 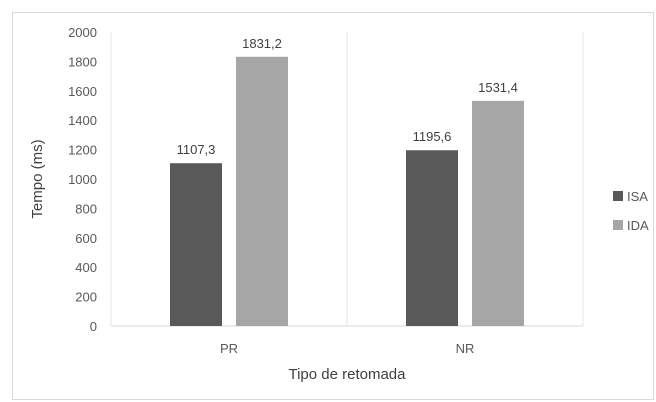 I want to click on legend-swatch-ida, so click(x=618, y=225).